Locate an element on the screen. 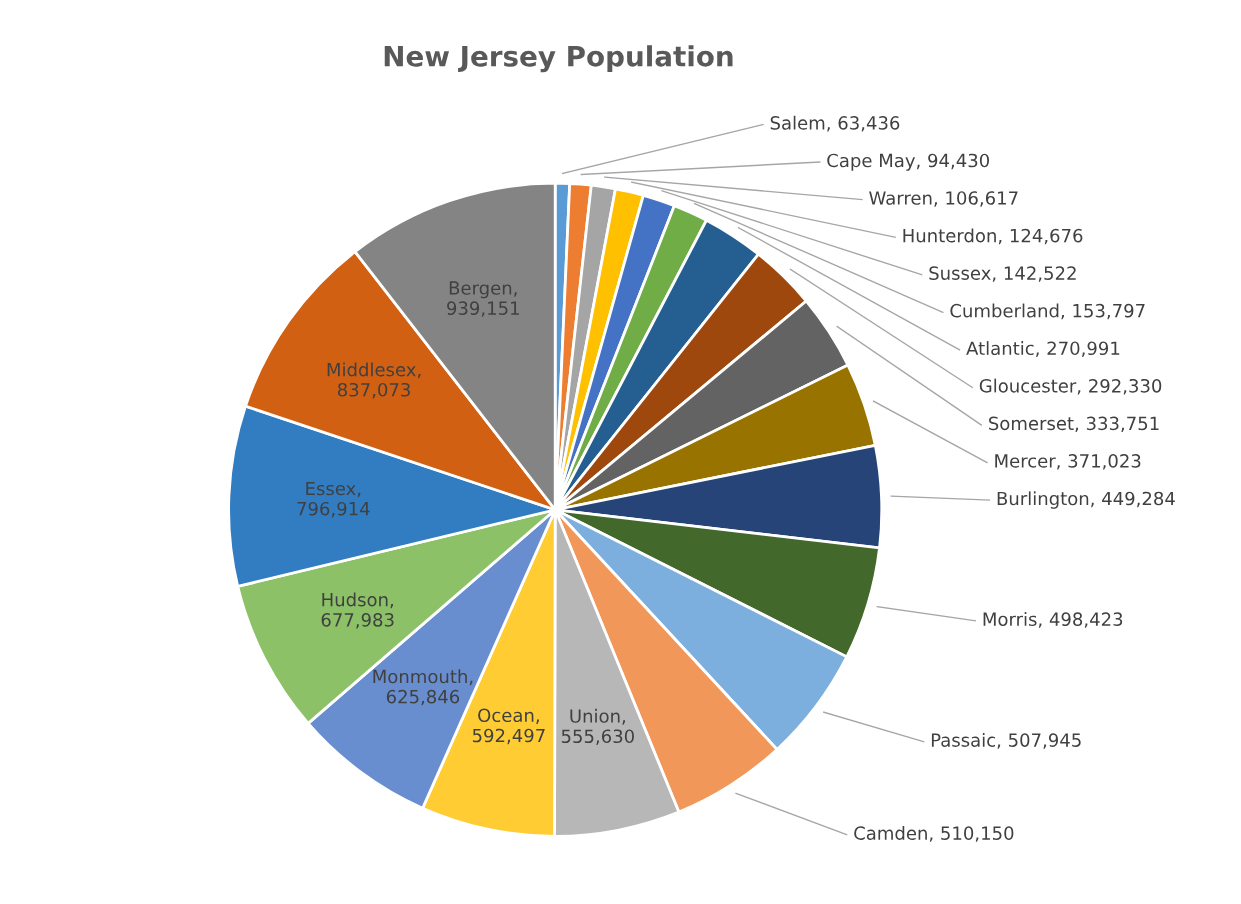 This screenshot has width=1241, height=904. slice-label: Gloucester, 292,330 is located at coordinates (1070, 386).